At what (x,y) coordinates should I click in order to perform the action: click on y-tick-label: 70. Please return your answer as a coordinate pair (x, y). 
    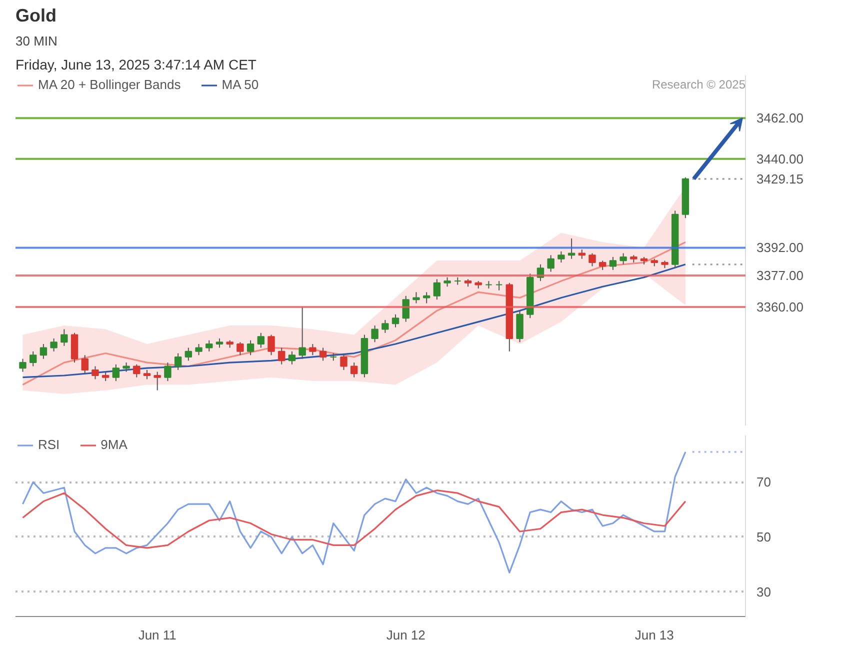
    Looking at the image, I should click on (763, 482).